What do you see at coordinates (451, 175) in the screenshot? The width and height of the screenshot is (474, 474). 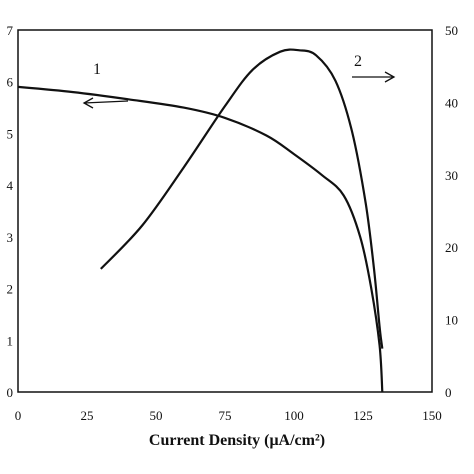 I see `right-y-tick-label: 30` at bounding box center [451, 175].